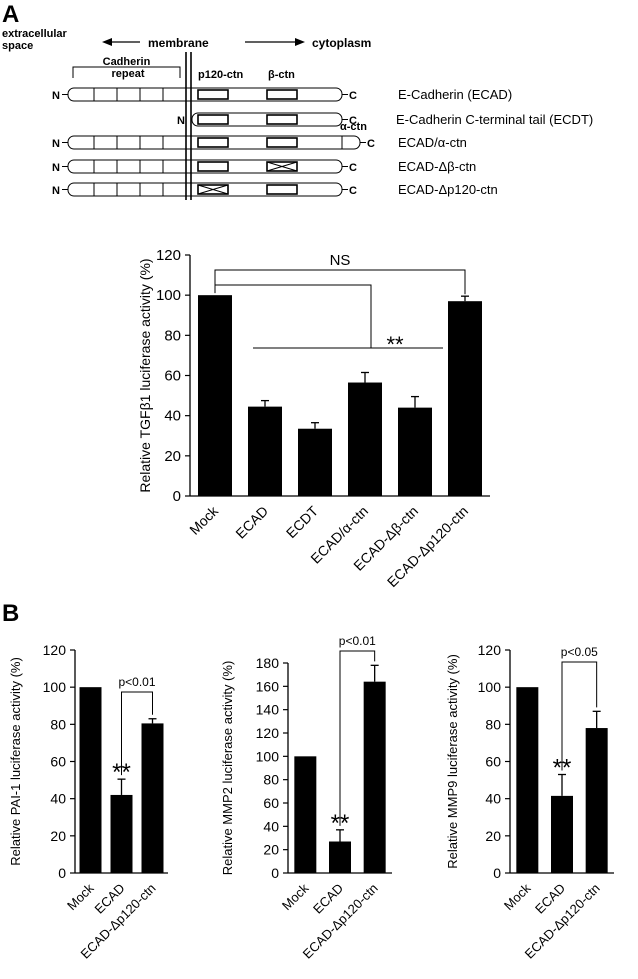  Describe the element at coordinates (10, 613) in the screenshot. I see `panel-b-label: B` at that location.